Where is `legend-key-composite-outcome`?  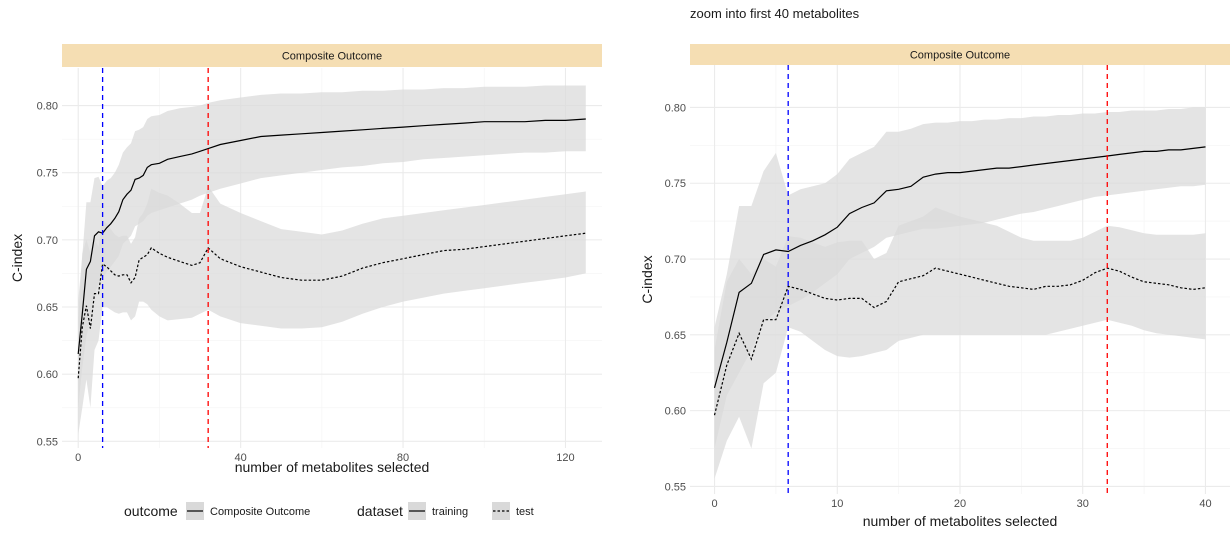 legend-key-composite-outcome is located at coordinates (195, 511).